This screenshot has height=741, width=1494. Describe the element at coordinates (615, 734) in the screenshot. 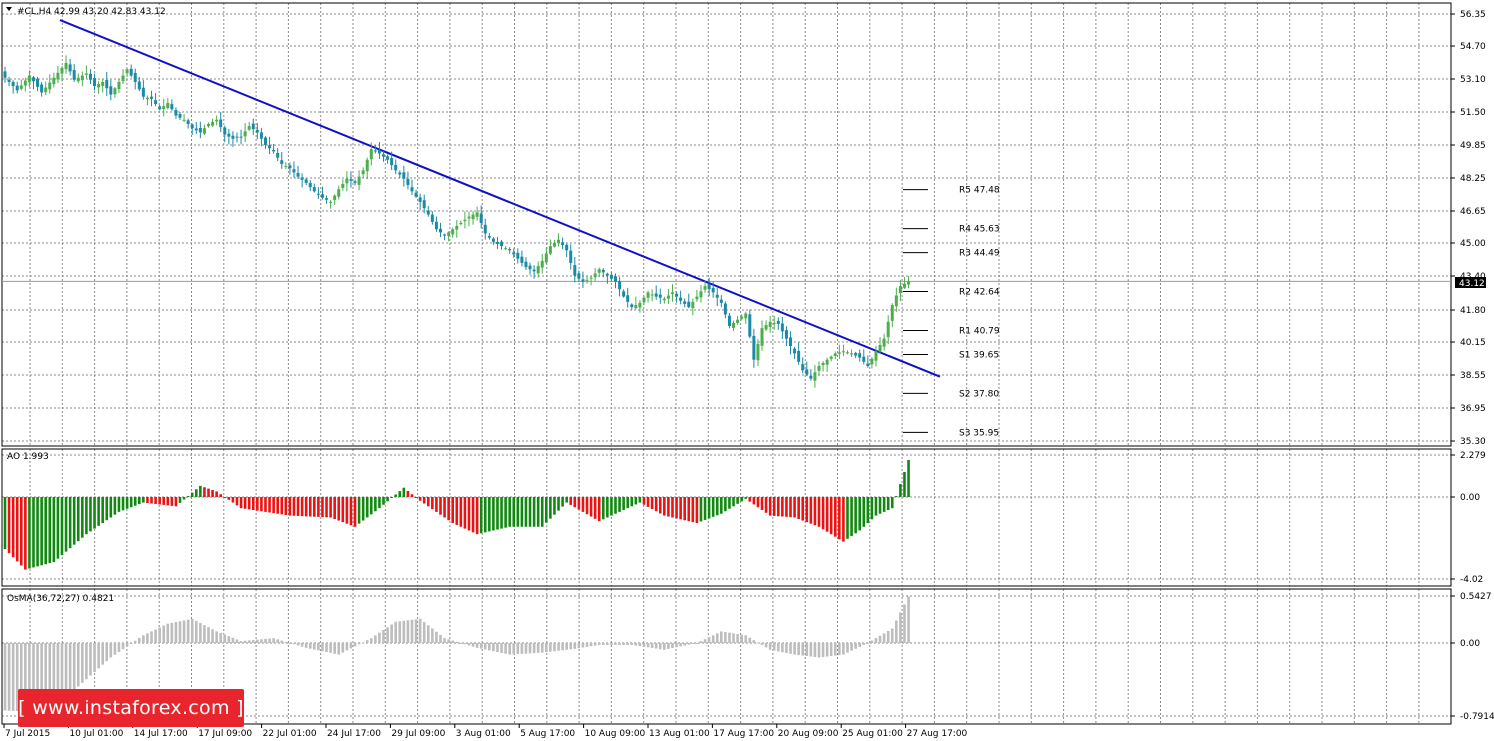

I see `x-tick-label: 10 Aug 09:00` at that location.